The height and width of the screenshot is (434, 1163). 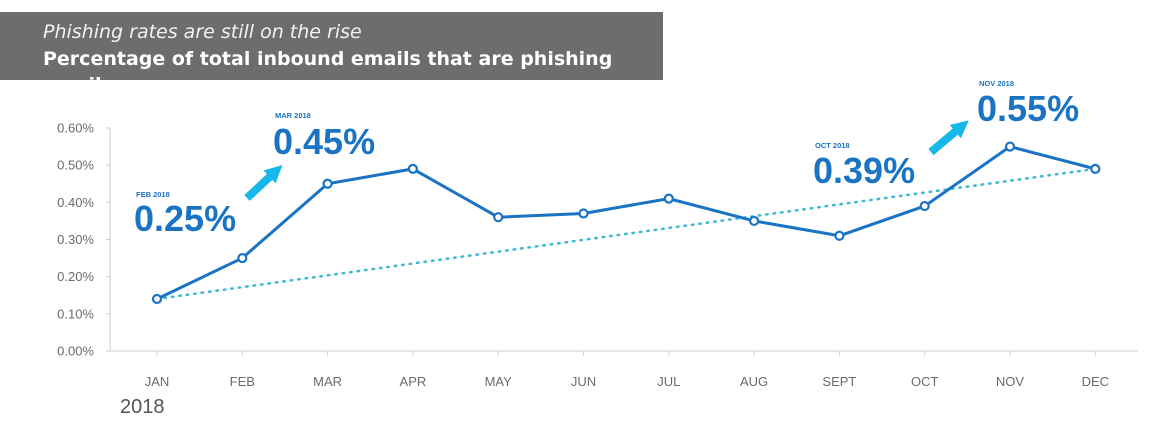 I want to click on x-tick-label: SEPT, so click(x=839, y=381).